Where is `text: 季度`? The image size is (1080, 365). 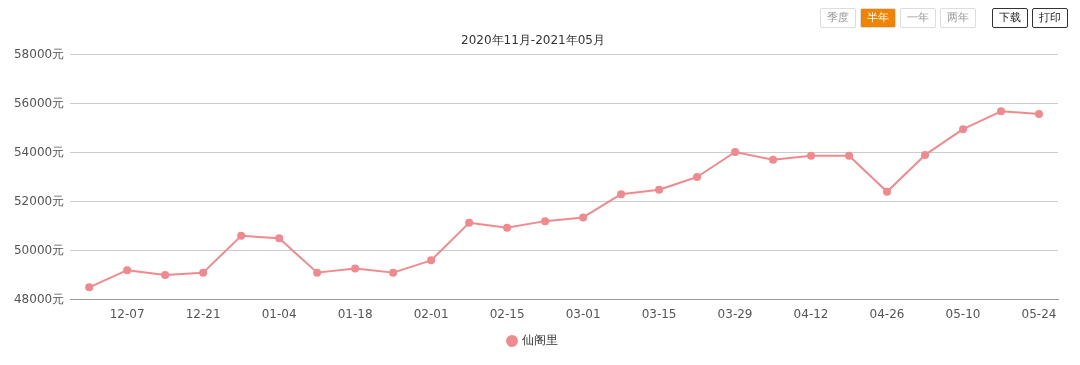
text: 季度 is located at coordinates (838, 18).